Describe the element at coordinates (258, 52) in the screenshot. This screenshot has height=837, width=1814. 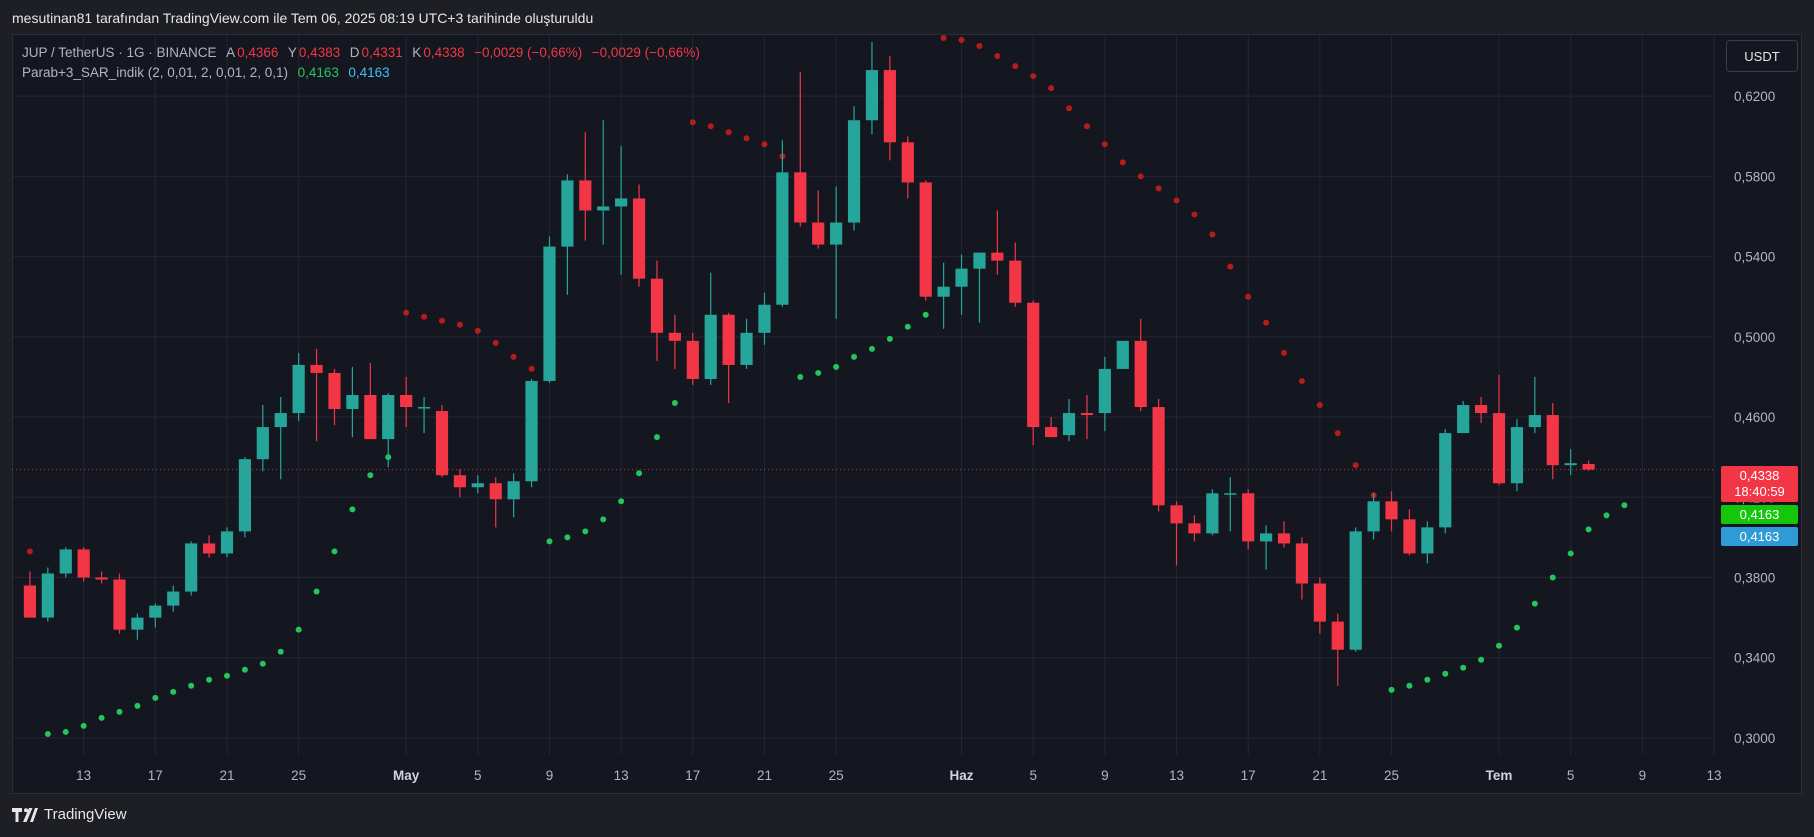
I see `open-value: 0,4366` at that location.